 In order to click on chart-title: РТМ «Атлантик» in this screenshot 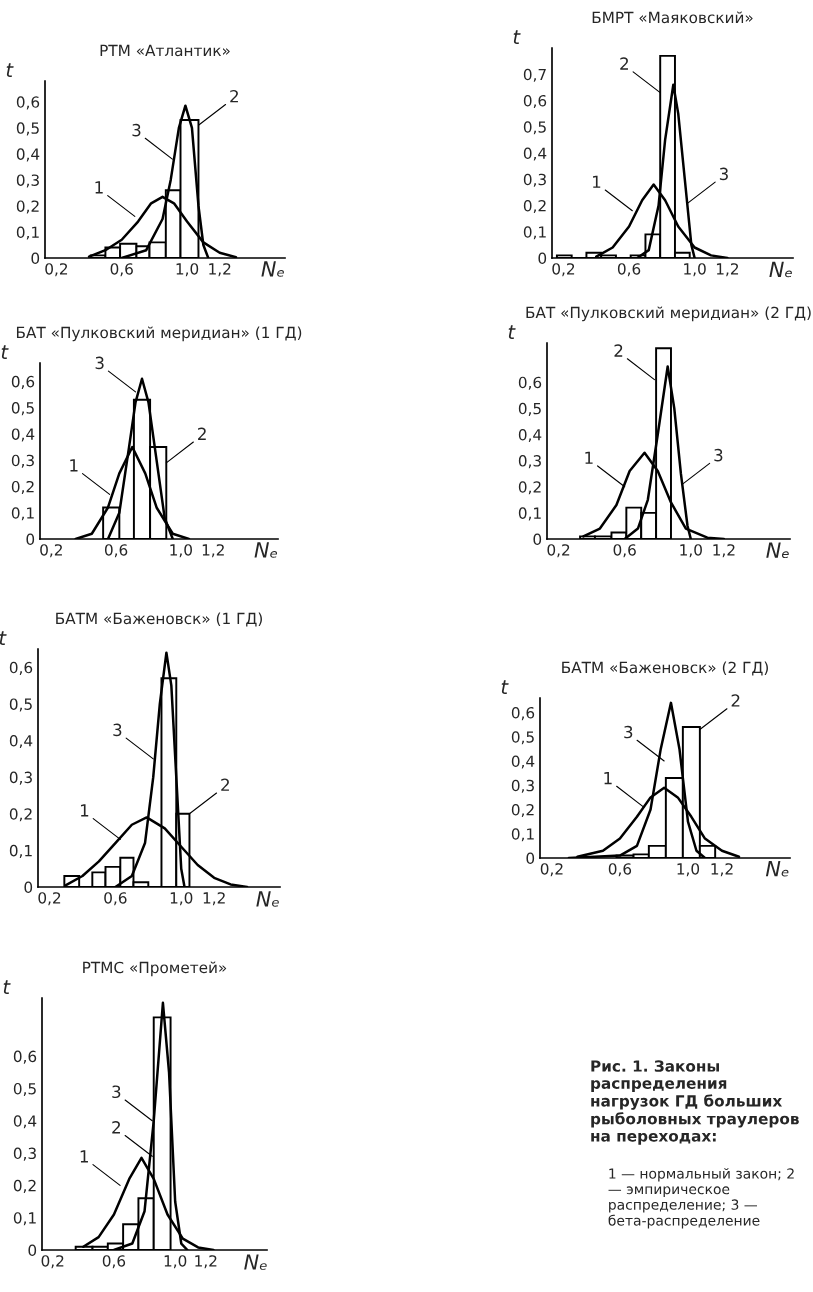, I will do `click(165, 50)`.